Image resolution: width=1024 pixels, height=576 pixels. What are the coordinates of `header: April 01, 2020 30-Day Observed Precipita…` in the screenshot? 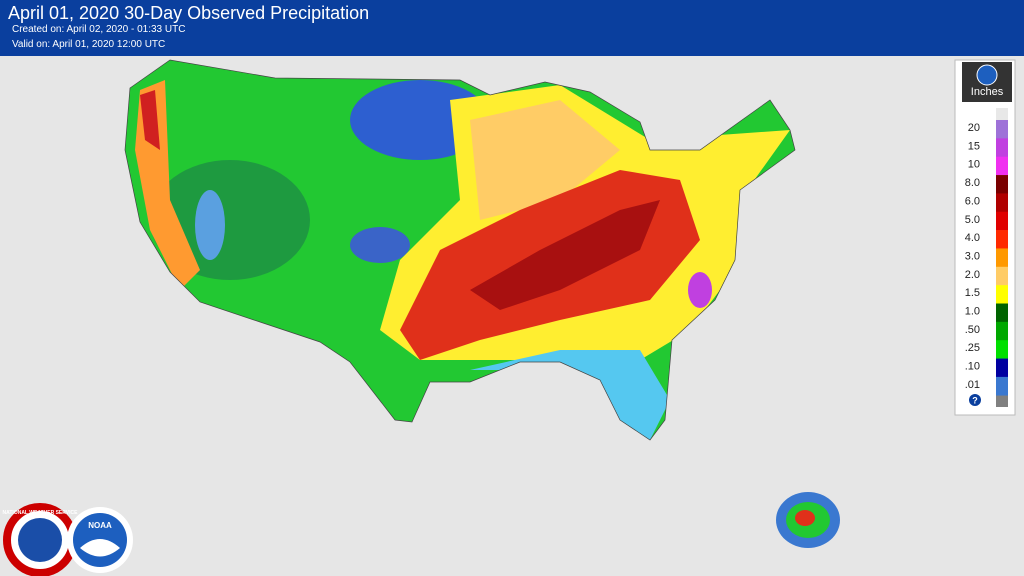 It's located at (512, 28).